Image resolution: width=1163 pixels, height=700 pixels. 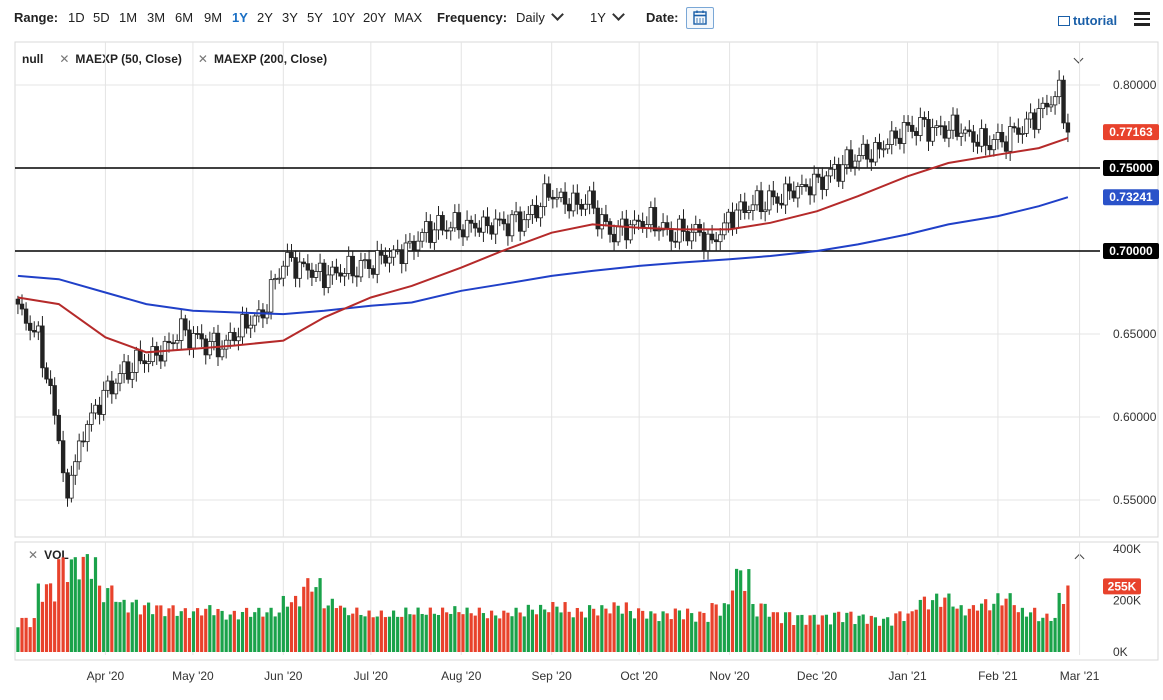 What do you see at coordinates (540, 17) in the screenshot?
I see `frequency-select: Daily` at bounding box center [540, 17].